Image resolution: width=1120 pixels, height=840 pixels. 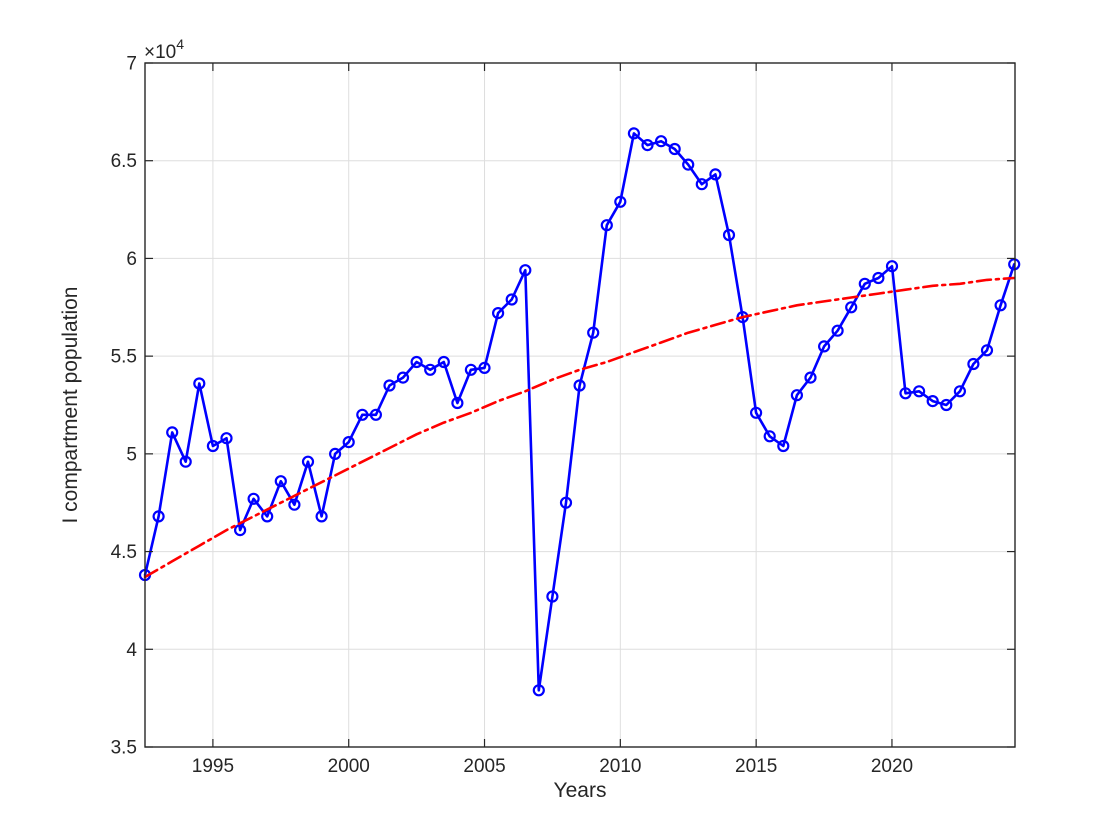 I want to click on y-tick-label: 4.5, so click(x=124, y=552).